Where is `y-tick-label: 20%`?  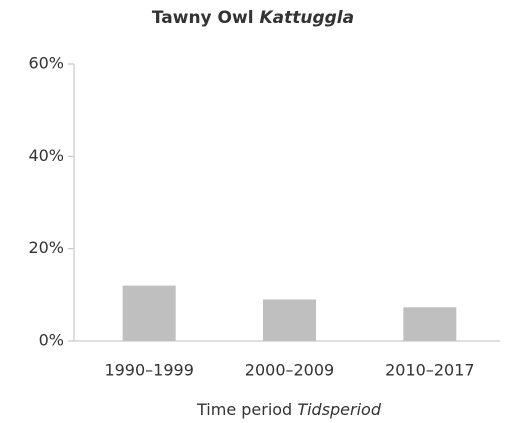 y-tick-label: 20% is located at coordinates (46, 247).